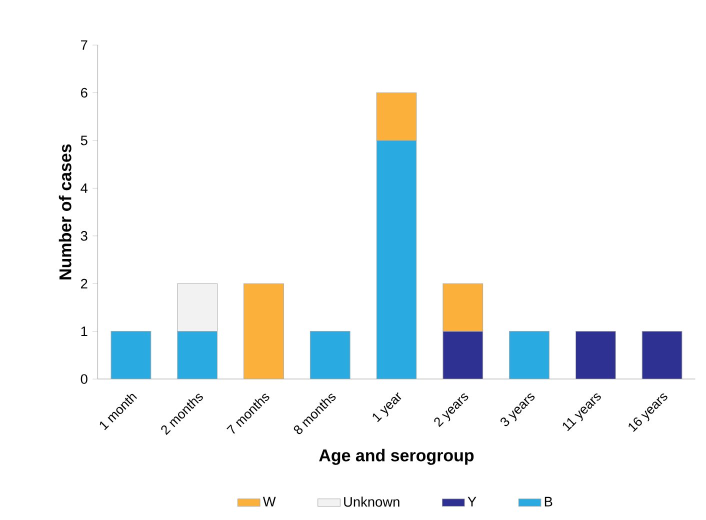 The width and height of the screenshot is (706, 520). I want to click on y-tick-label: 2, so click(84, 283).